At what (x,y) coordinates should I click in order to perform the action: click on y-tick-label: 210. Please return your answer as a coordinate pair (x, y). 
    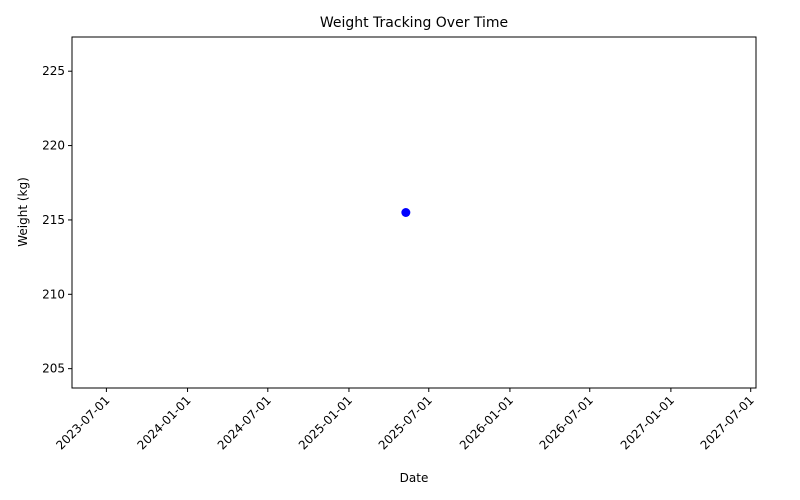
    Looking at the image, I should click on (53, 294).